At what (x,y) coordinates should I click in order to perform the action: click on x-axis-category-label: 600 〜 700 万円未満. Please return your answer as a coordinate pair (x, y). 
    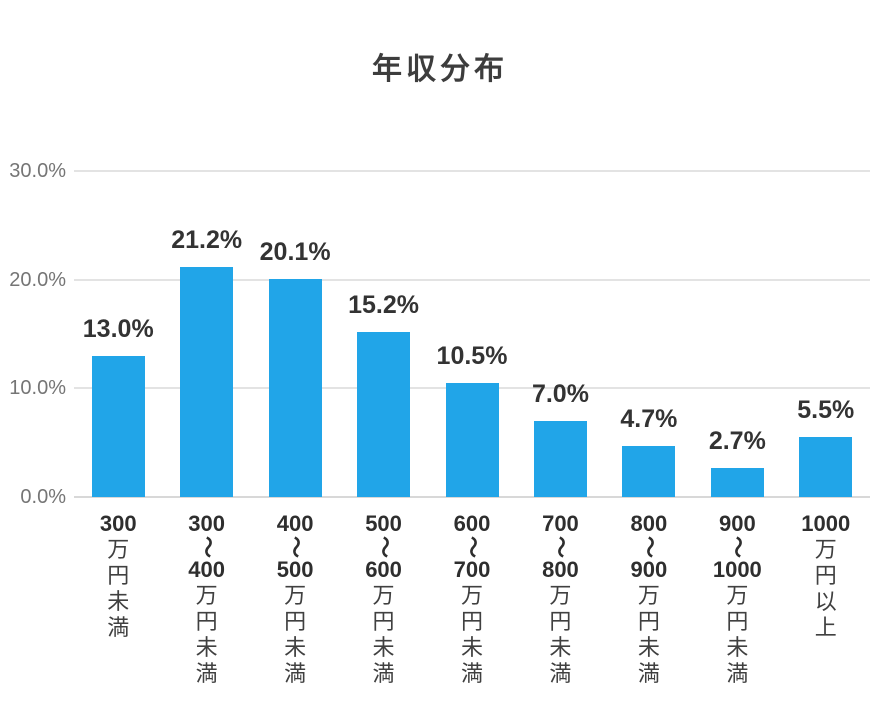
    Looking at the image, I should click on (472, 599).